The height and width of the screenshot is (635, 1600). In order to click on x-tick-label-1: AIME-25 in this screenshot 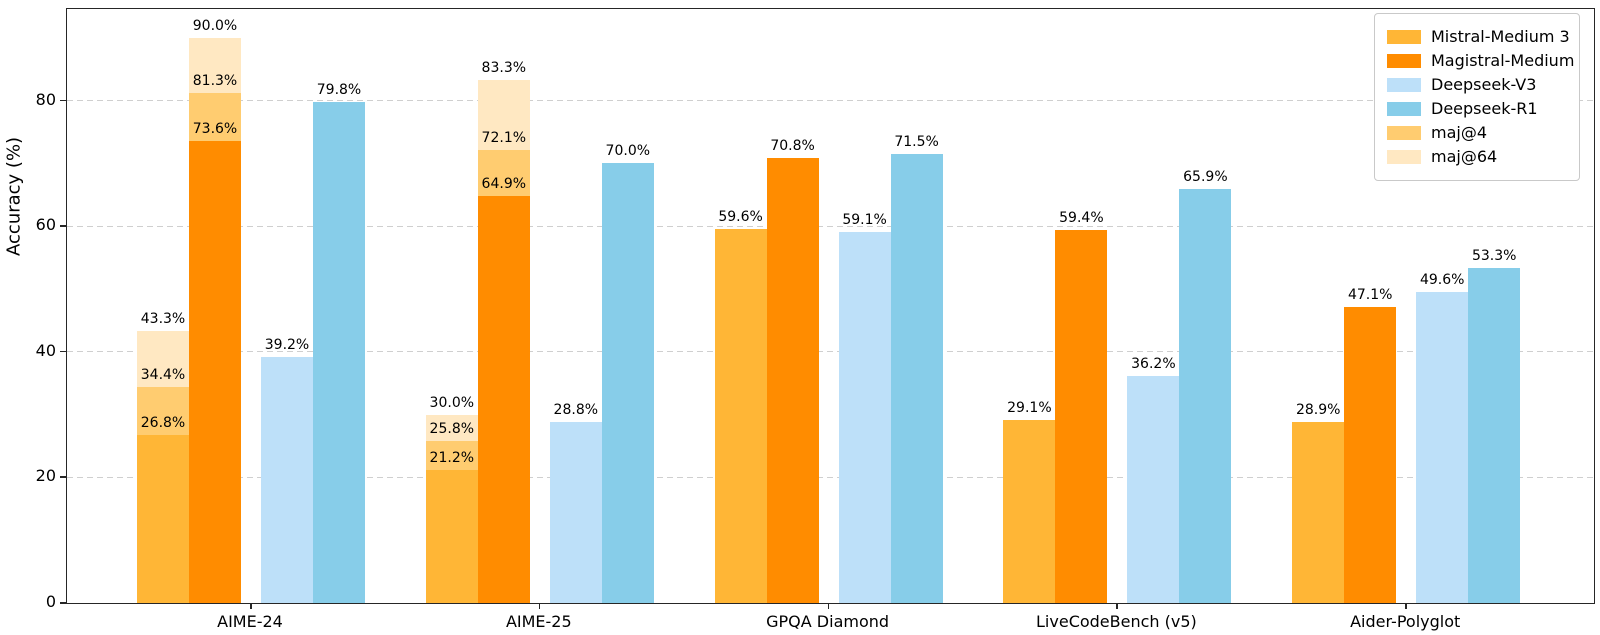, I will do `click(538, 621)`.